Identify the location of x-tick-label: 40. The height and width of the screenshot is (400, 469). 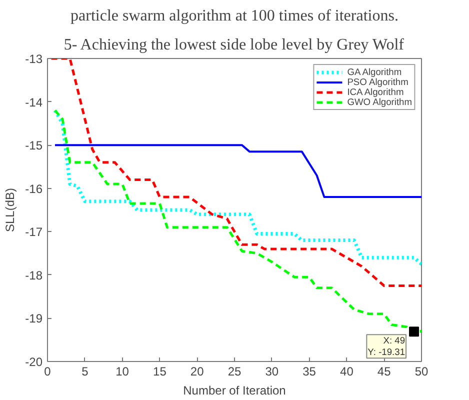
(347, 371).